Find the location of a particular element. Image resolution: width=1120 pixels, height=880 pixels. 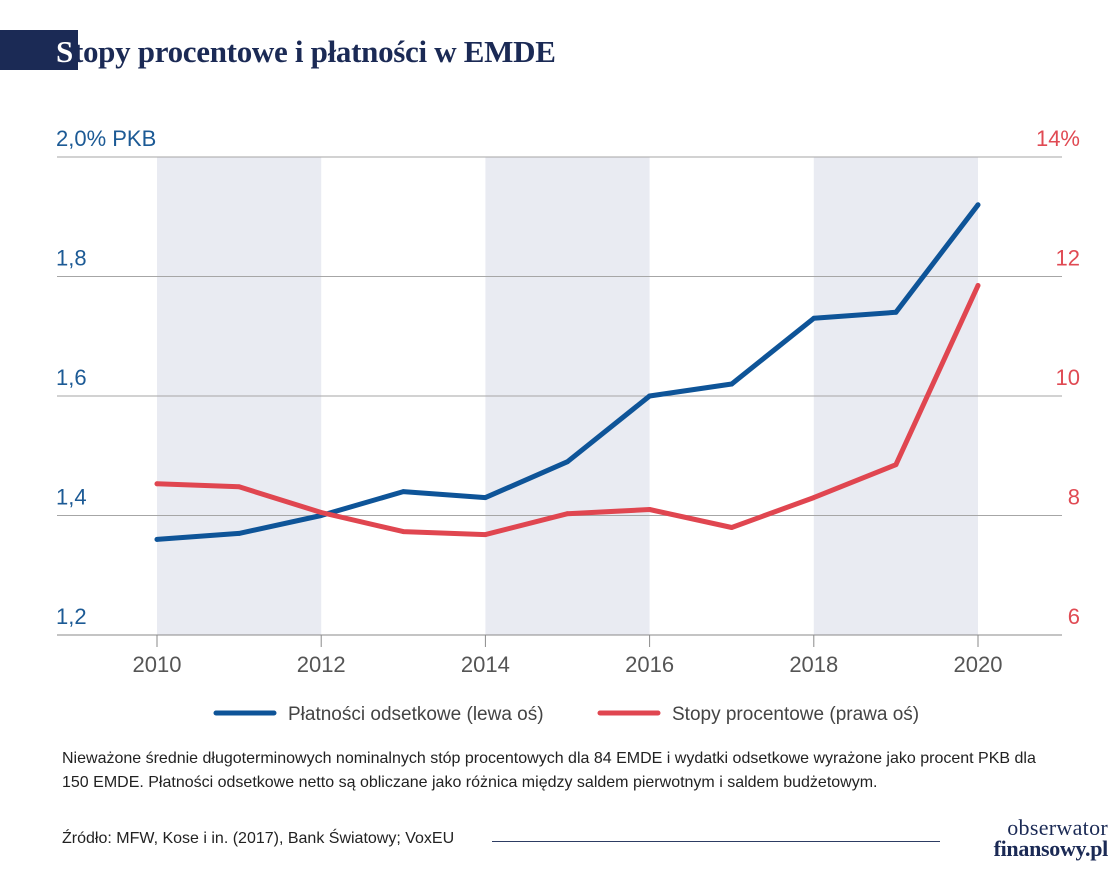

legend-label-1: Stopy procentowe (prawa oś) is located at coordinates (795, 714).